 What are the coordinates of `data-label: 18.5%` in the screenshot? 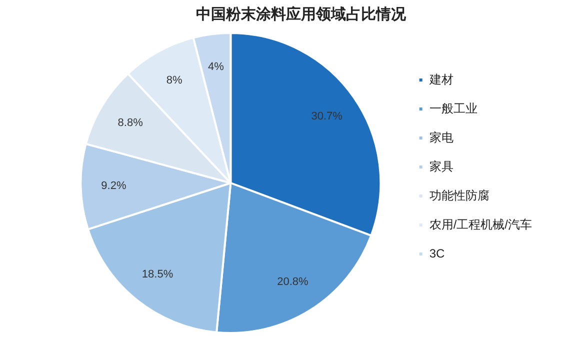 It's located at (158, 274).